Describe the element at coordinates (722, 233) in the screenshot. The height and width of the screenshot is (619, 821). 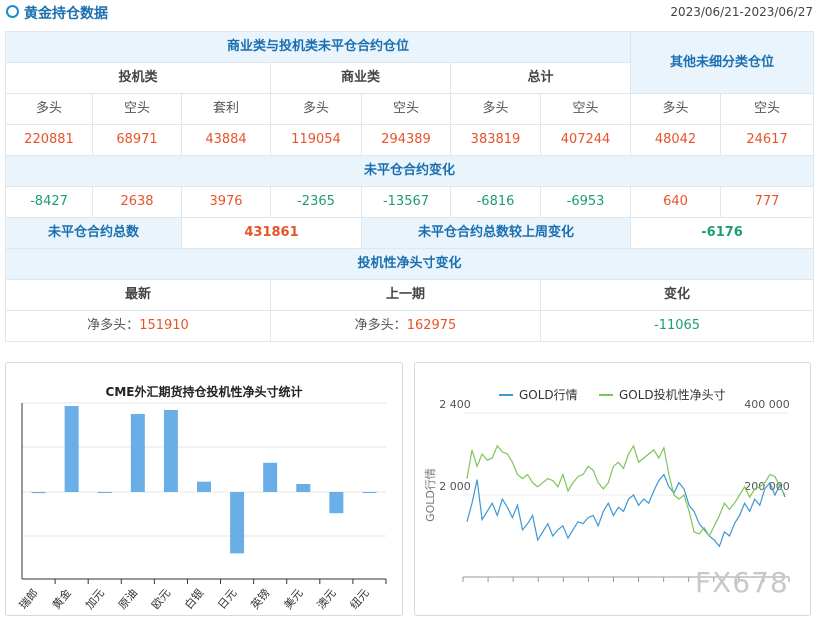
I see `oi-change-value: -6176` at that location.